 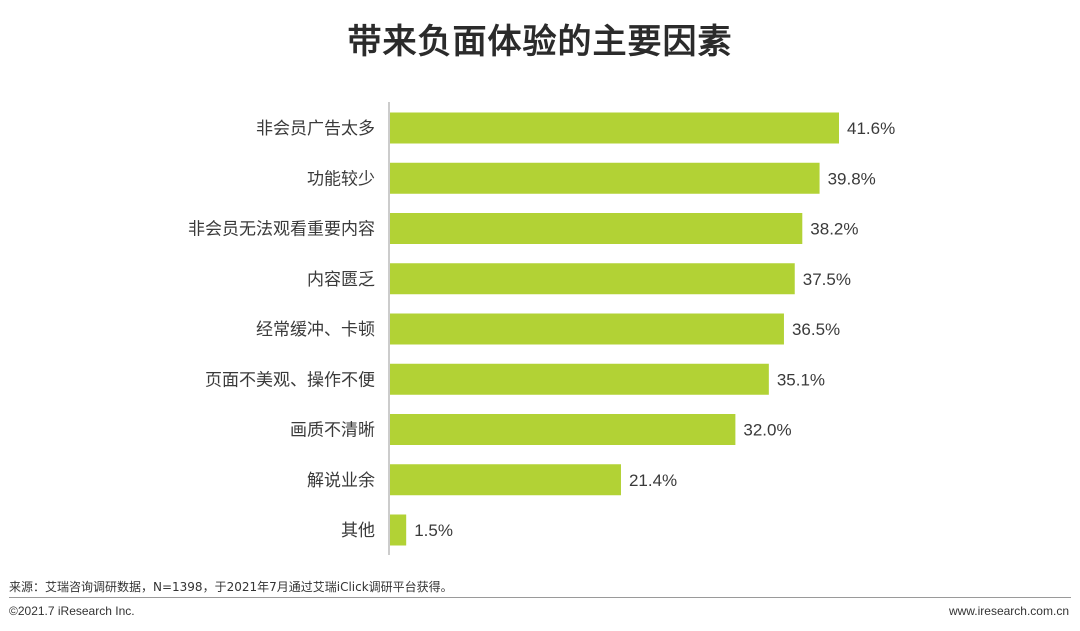 What do you see at coordinates (852, 178) in the screenshot?
I see `value-label-1: 39.8%` at bounding box center [852, 178].